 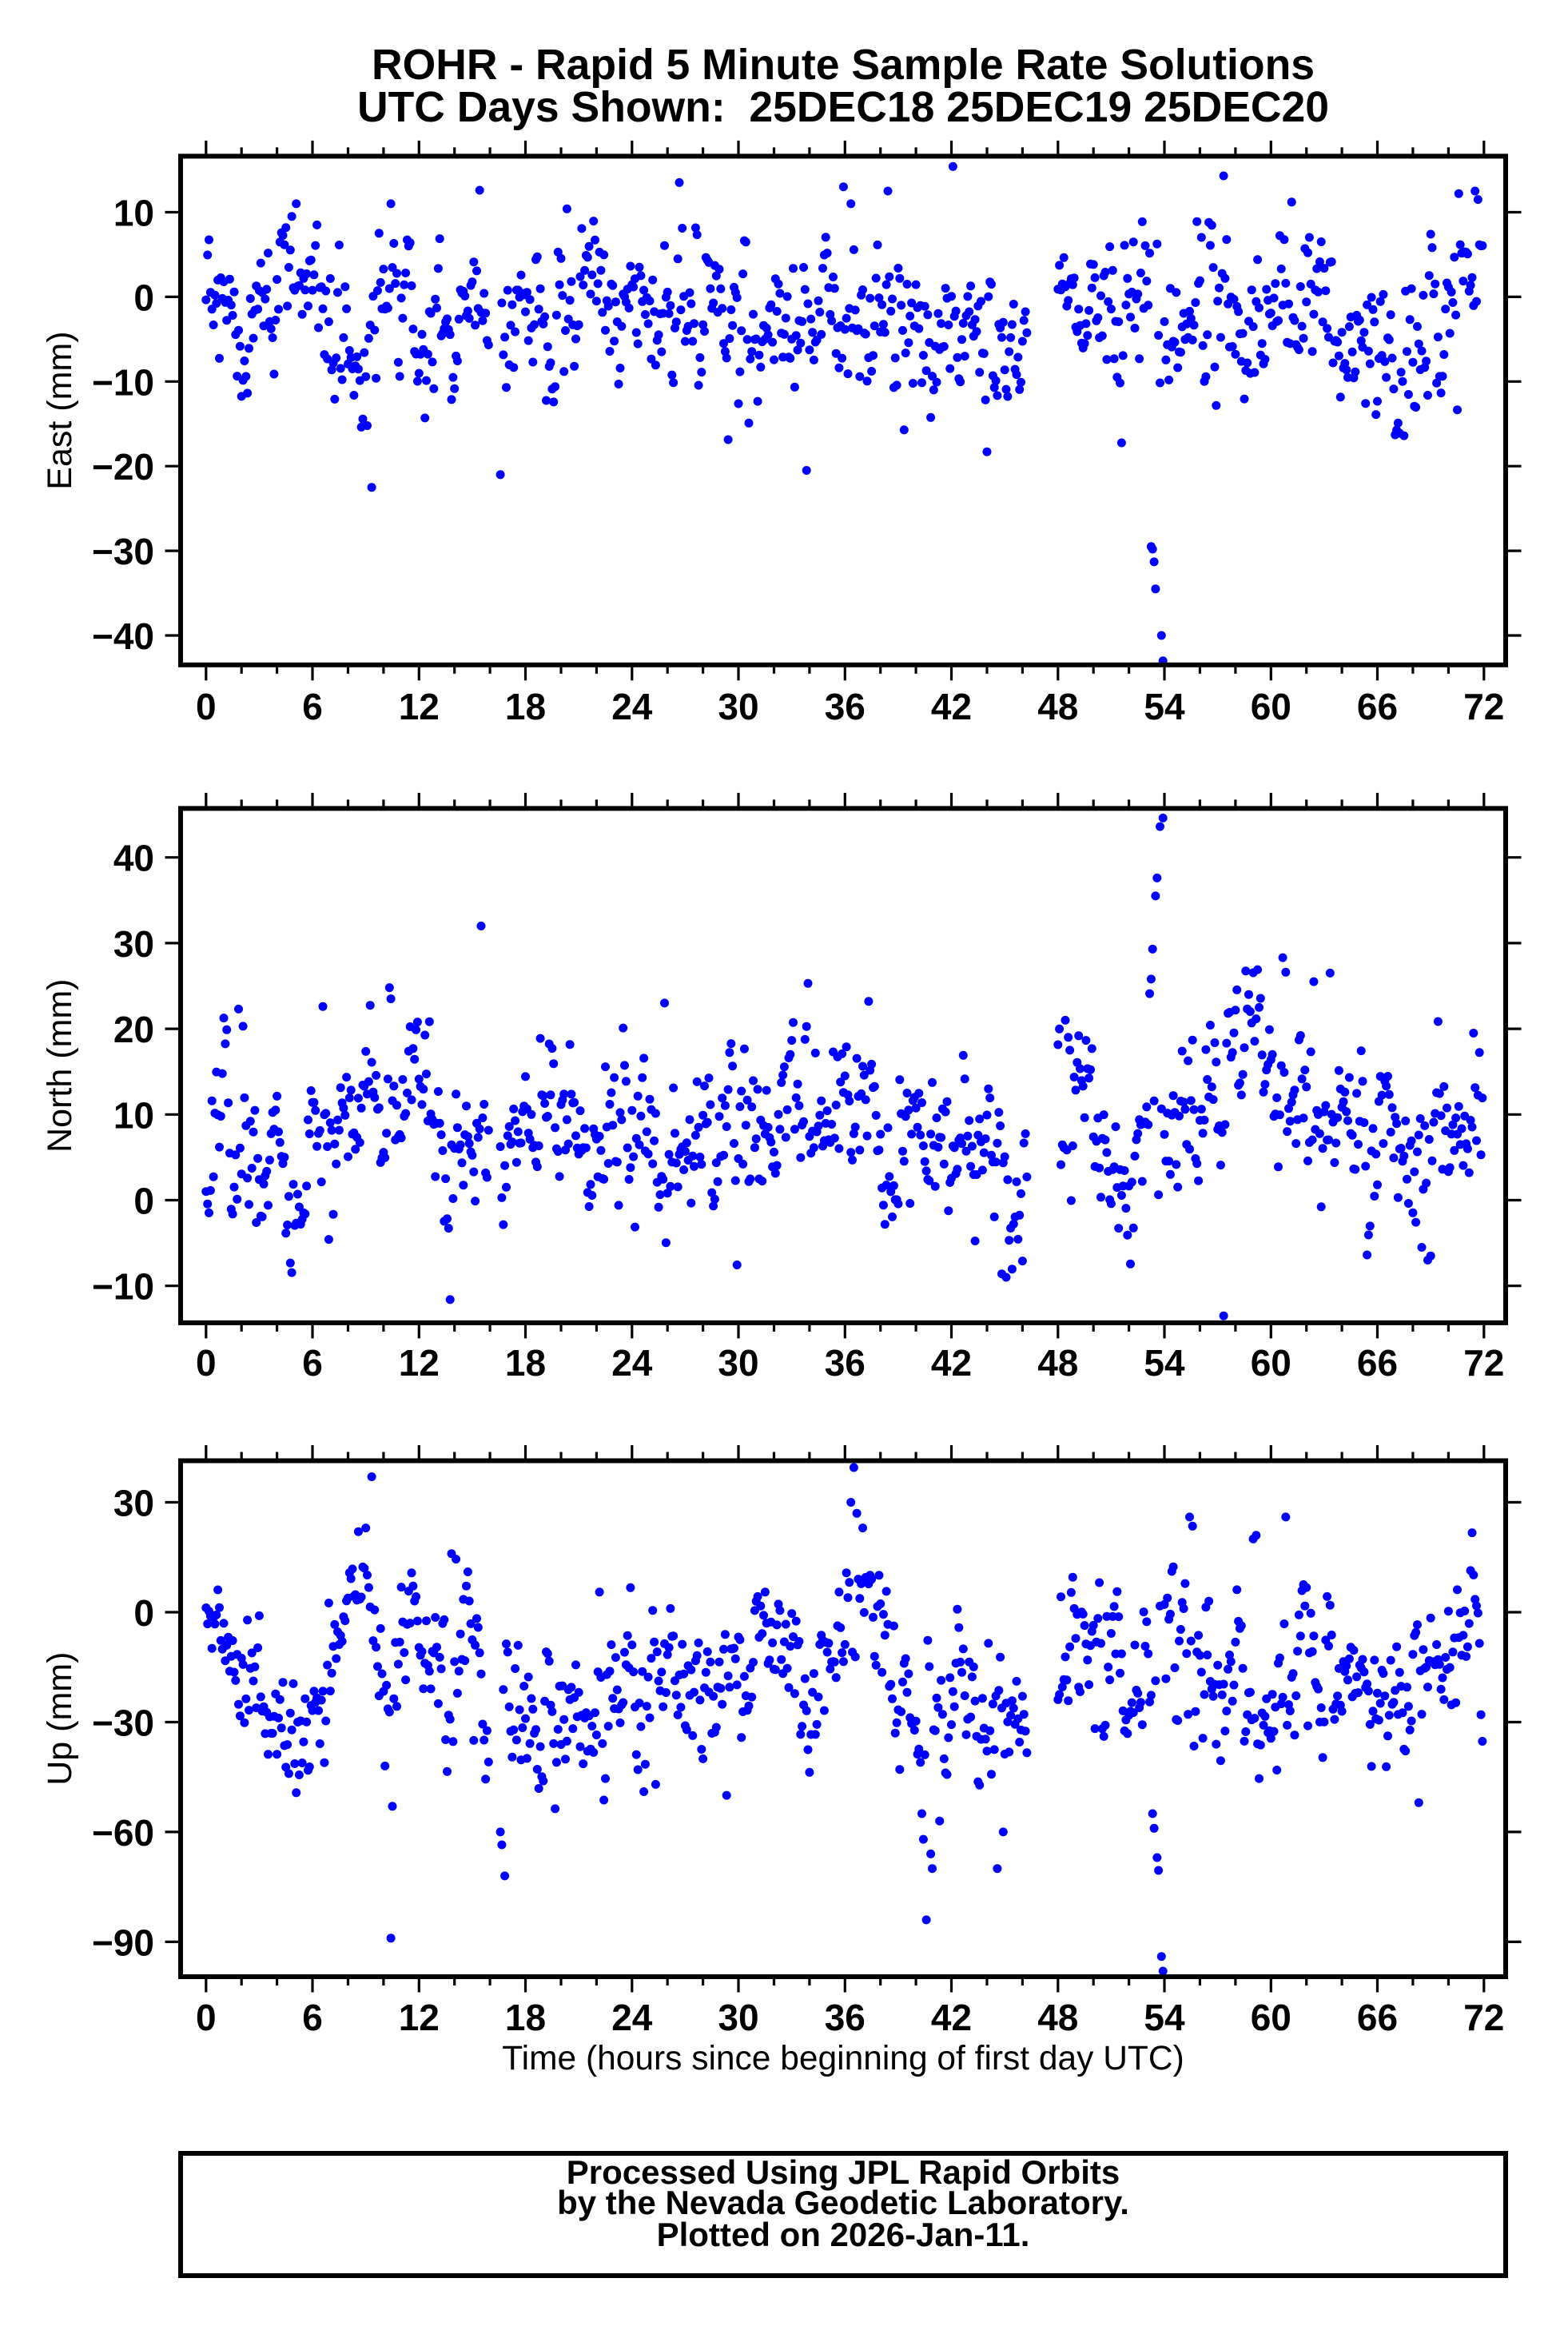 What do you see at coordinates (844, 2235) in the screenshot?
I see `svg-text: Plotted on 2026-Jan-11.` at bounding box center [844, 2235].